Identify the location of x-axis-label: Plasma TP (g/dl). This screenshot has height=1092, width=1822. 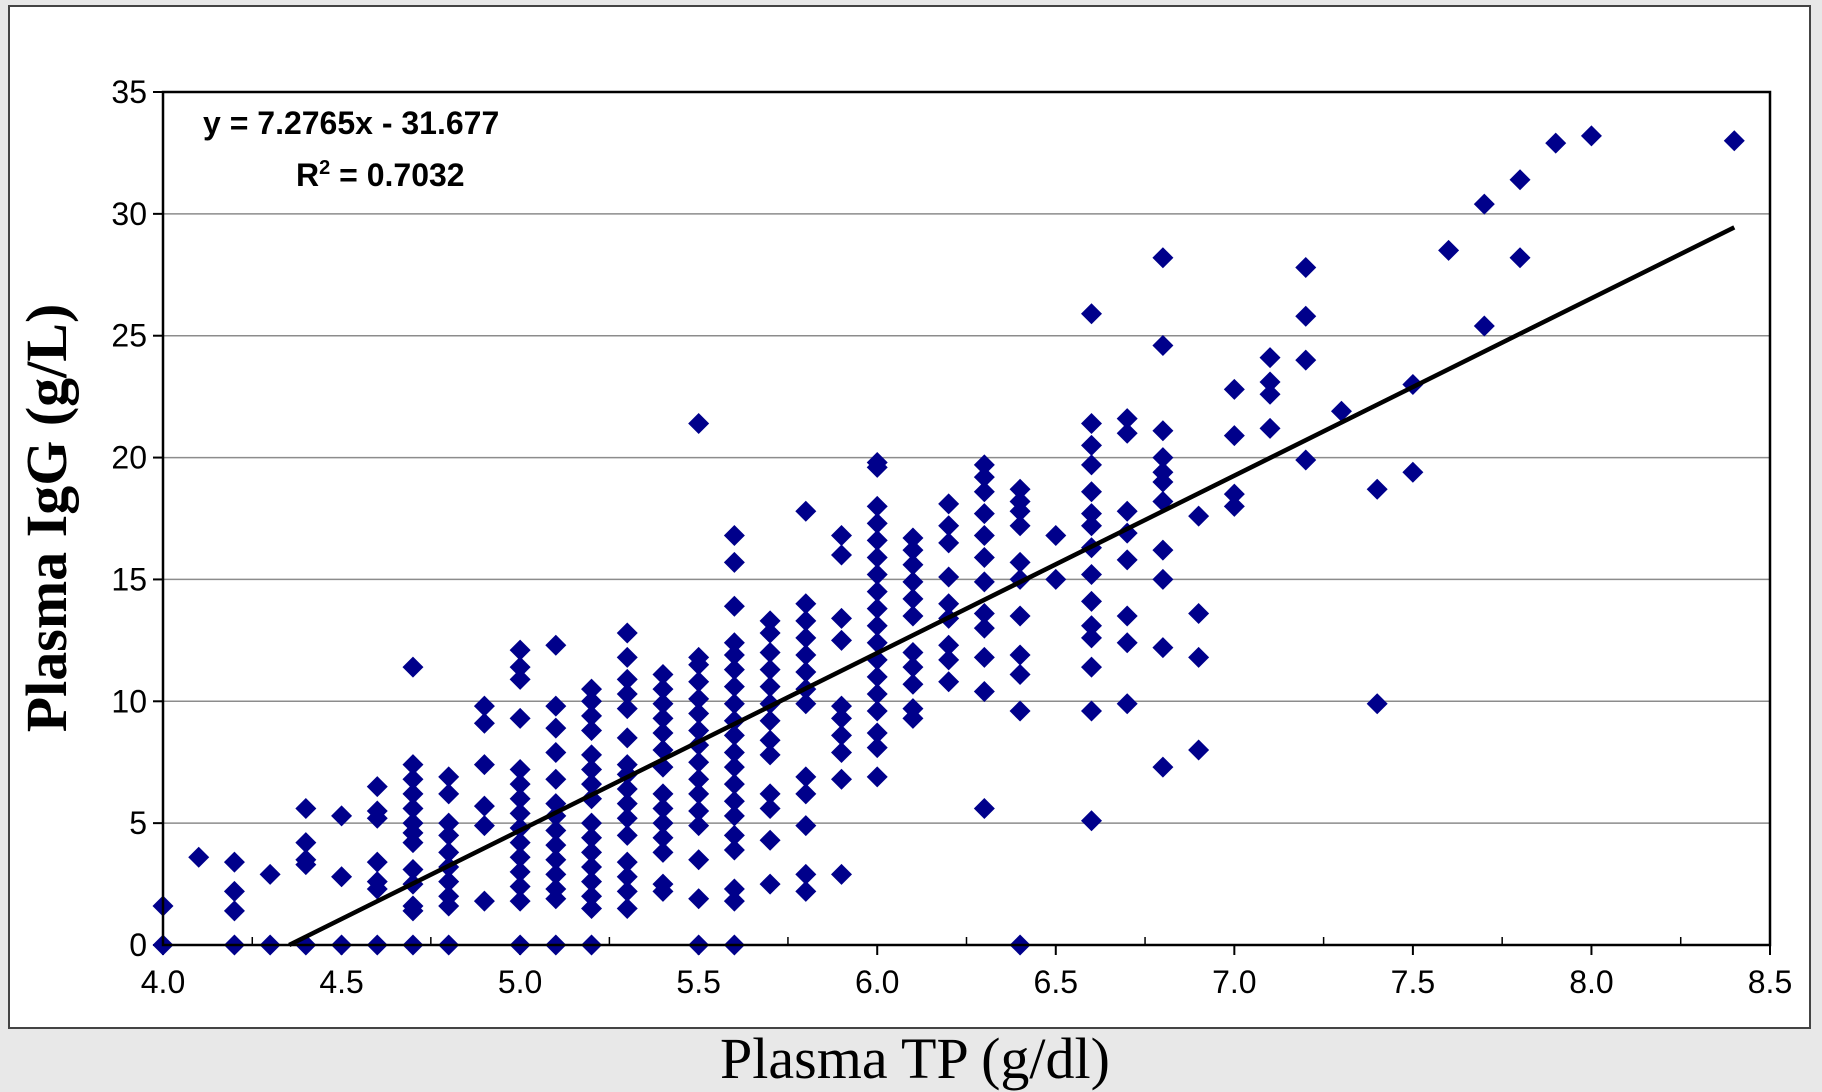
(915, 1058).